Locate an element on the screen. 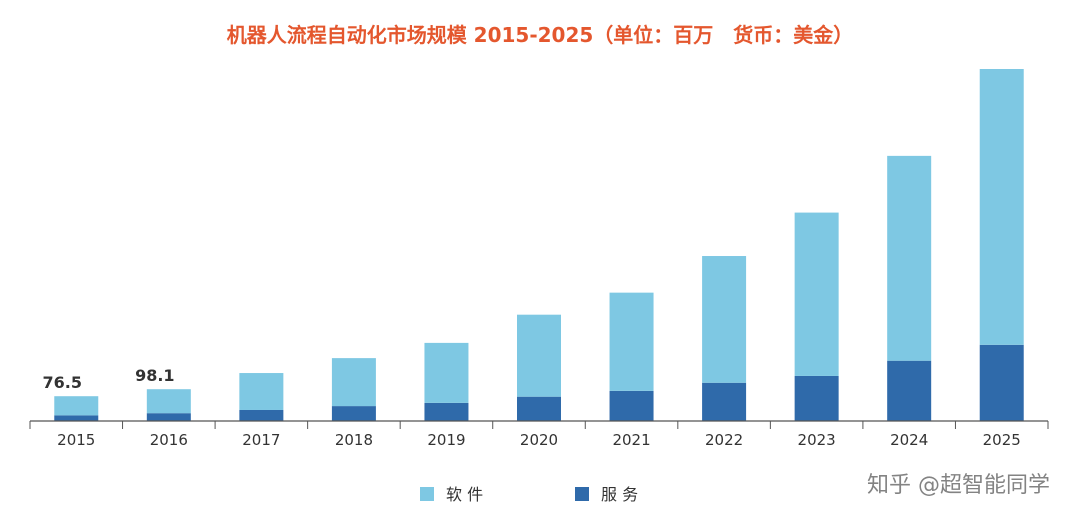  bar-software-2015 is located at coordinates (76, 406).